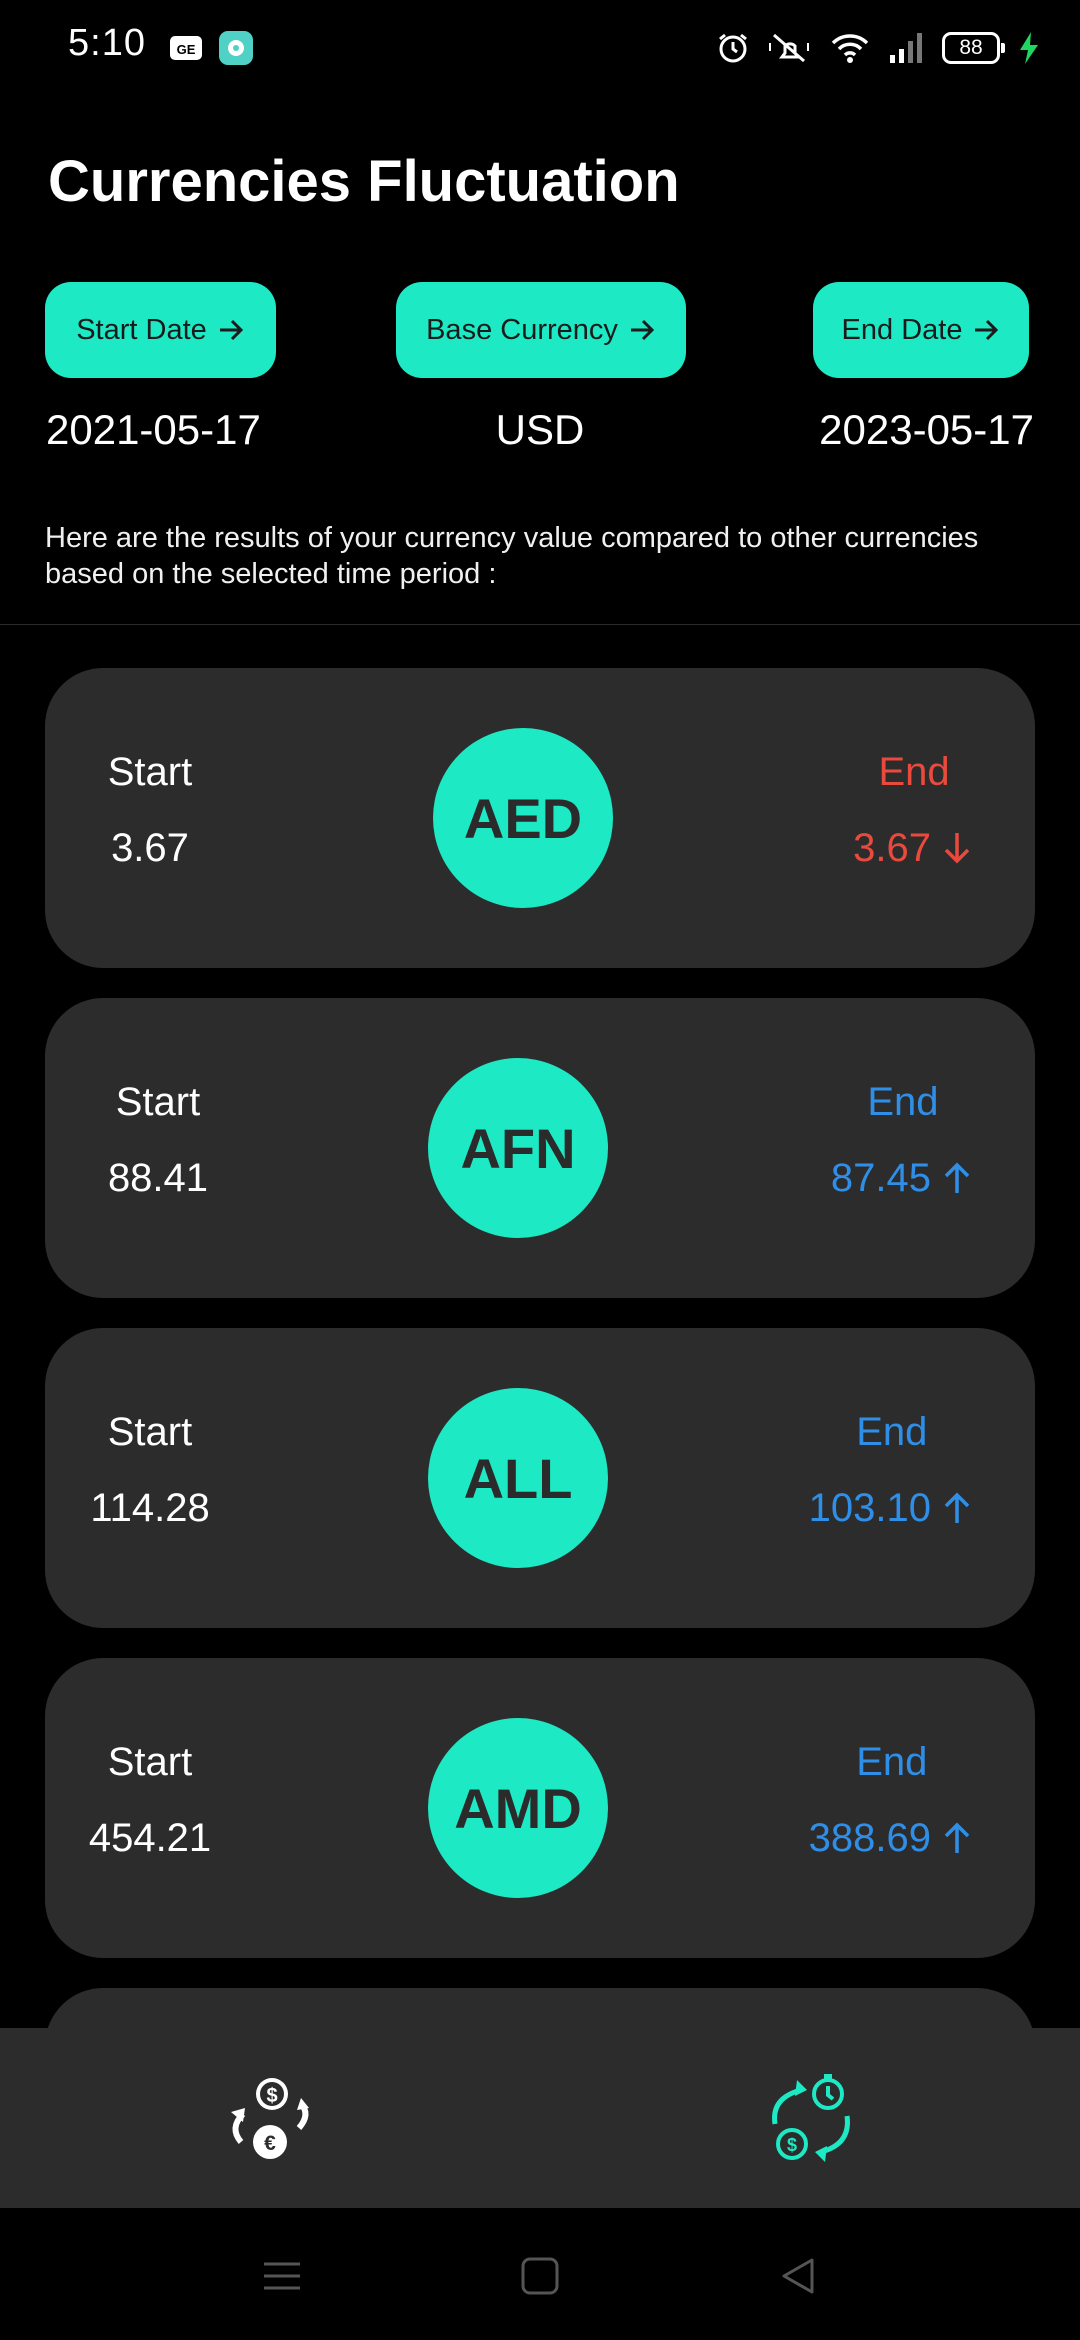  I want to click on end-amount: 388.69, so click(869, 1838).